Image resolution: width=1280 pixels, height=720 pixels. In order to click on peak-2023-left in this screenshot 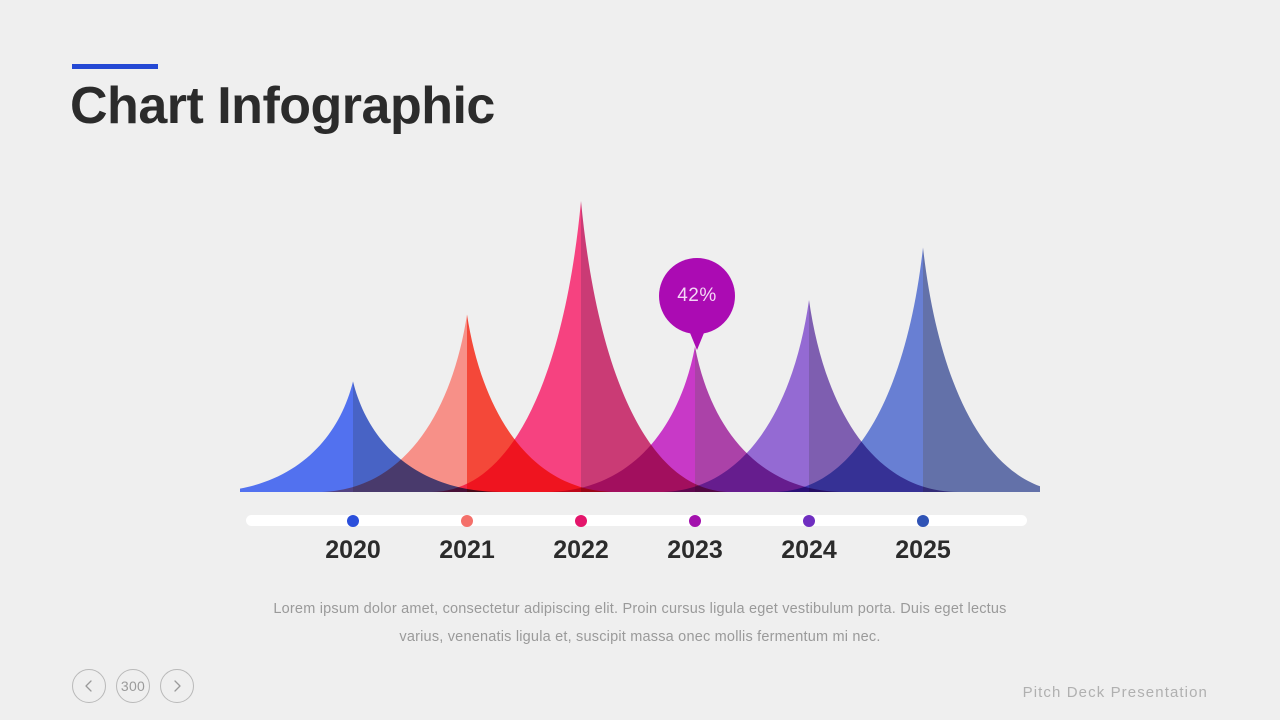, I will do `click(620, 419)`.